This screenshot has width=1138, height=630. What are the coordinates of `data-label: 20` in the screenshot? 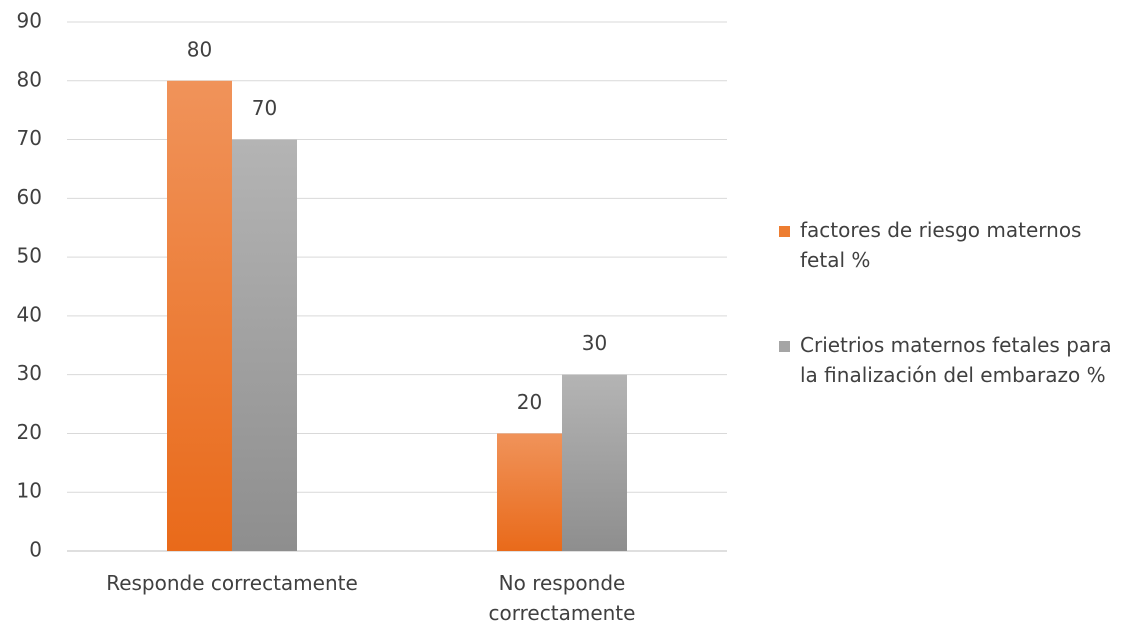 It's located at (529, 402).